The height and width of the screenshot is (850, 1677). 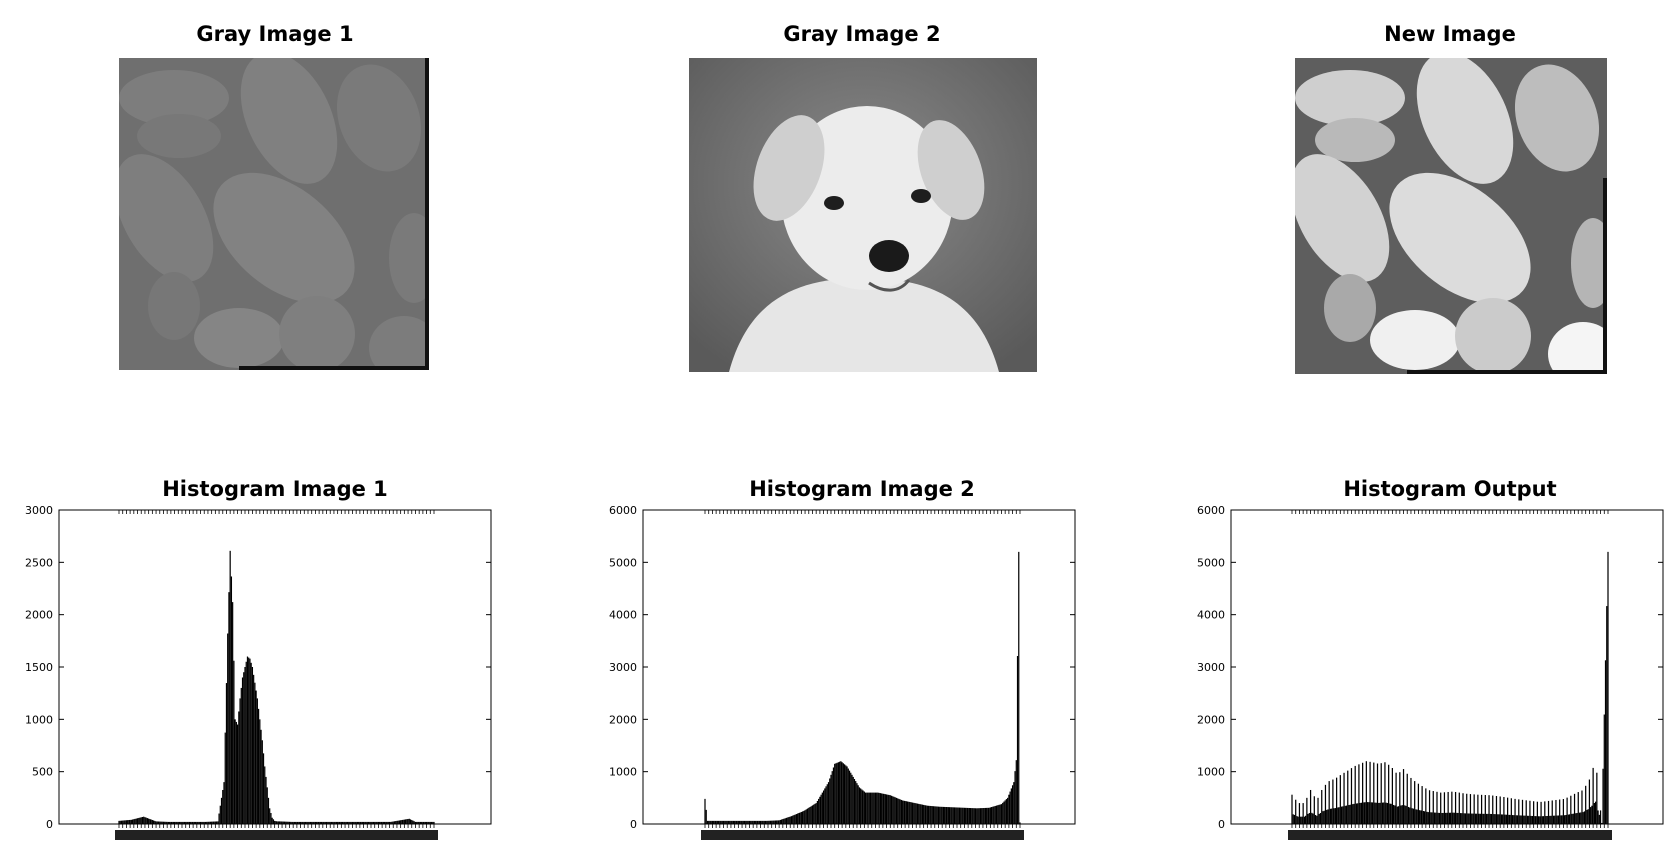 I want to click on y-tick-label: 1000, so click(x=39, y=719).